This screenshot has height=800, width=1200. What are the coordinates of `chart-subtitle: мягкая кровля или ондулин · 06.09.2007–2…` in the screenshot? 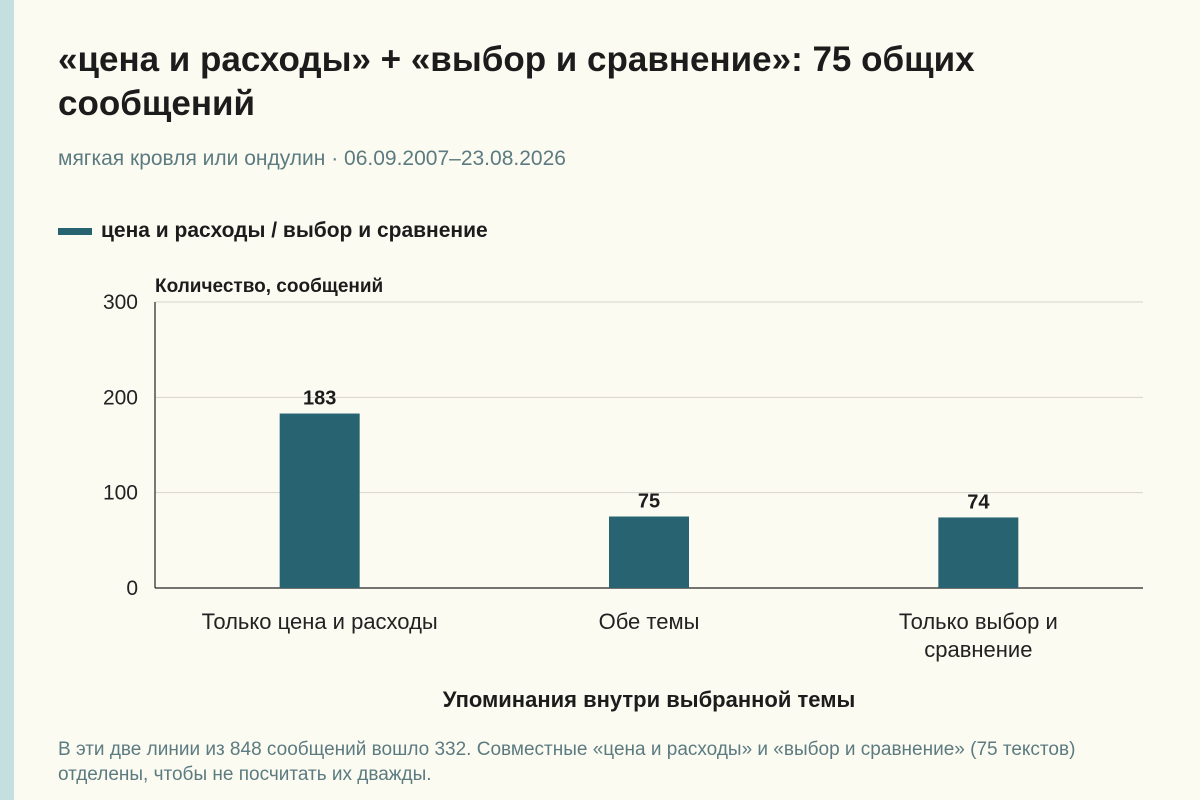 It's located at (312, 158).